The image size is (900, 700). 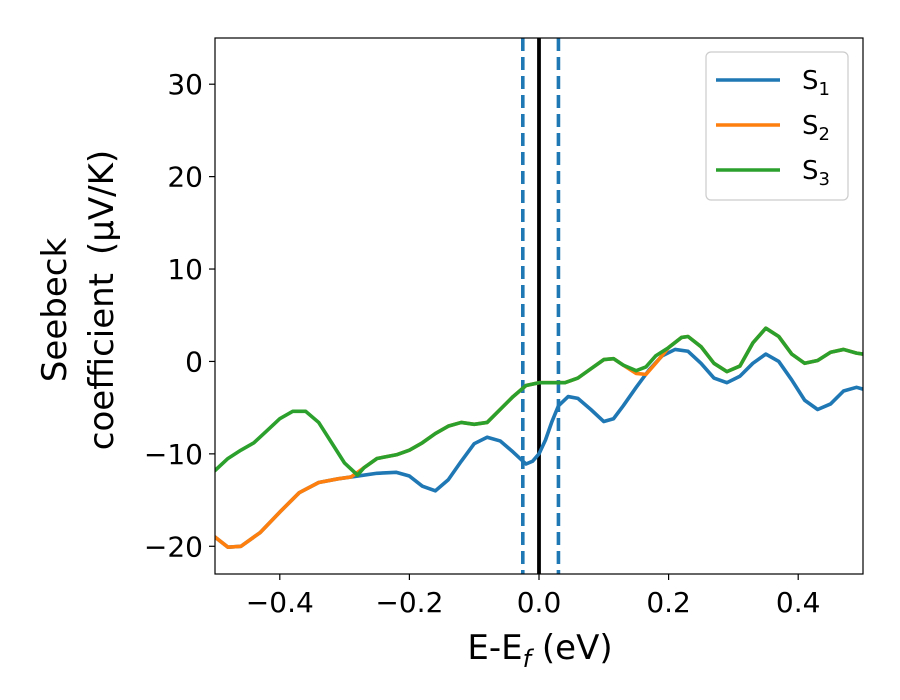 I want to click on y-tick-label: −10, so click(x=173, y=454).